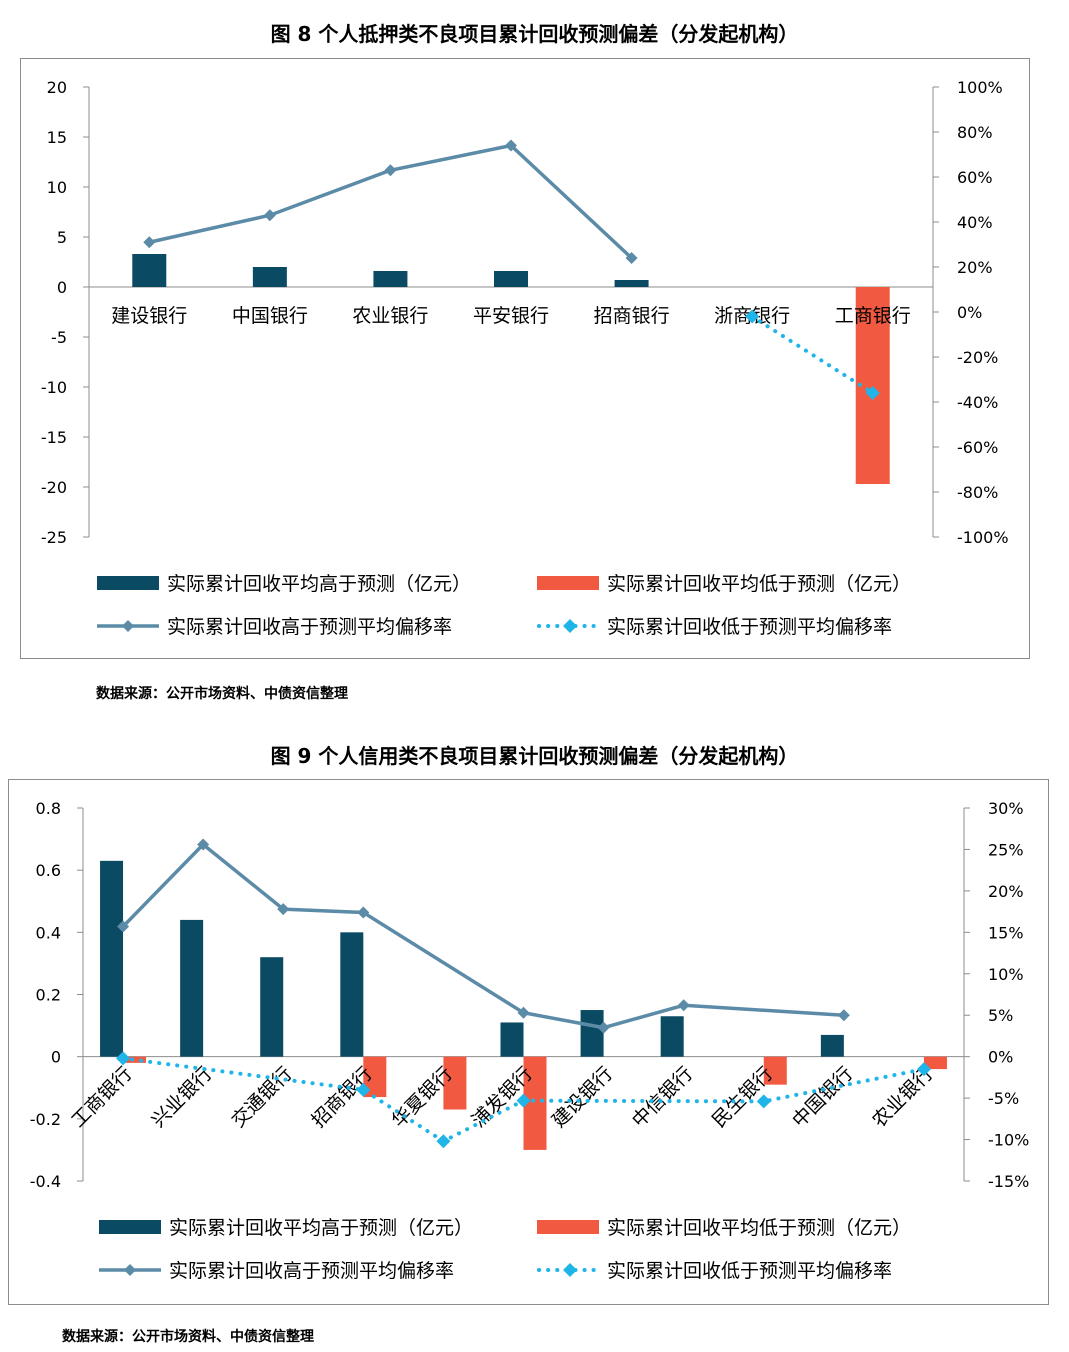 This screenshot has height=1352, width=1069. Describe the element at coordinates (54, 537) in the screenshot. I see `left-tick-label: -25` at that location.